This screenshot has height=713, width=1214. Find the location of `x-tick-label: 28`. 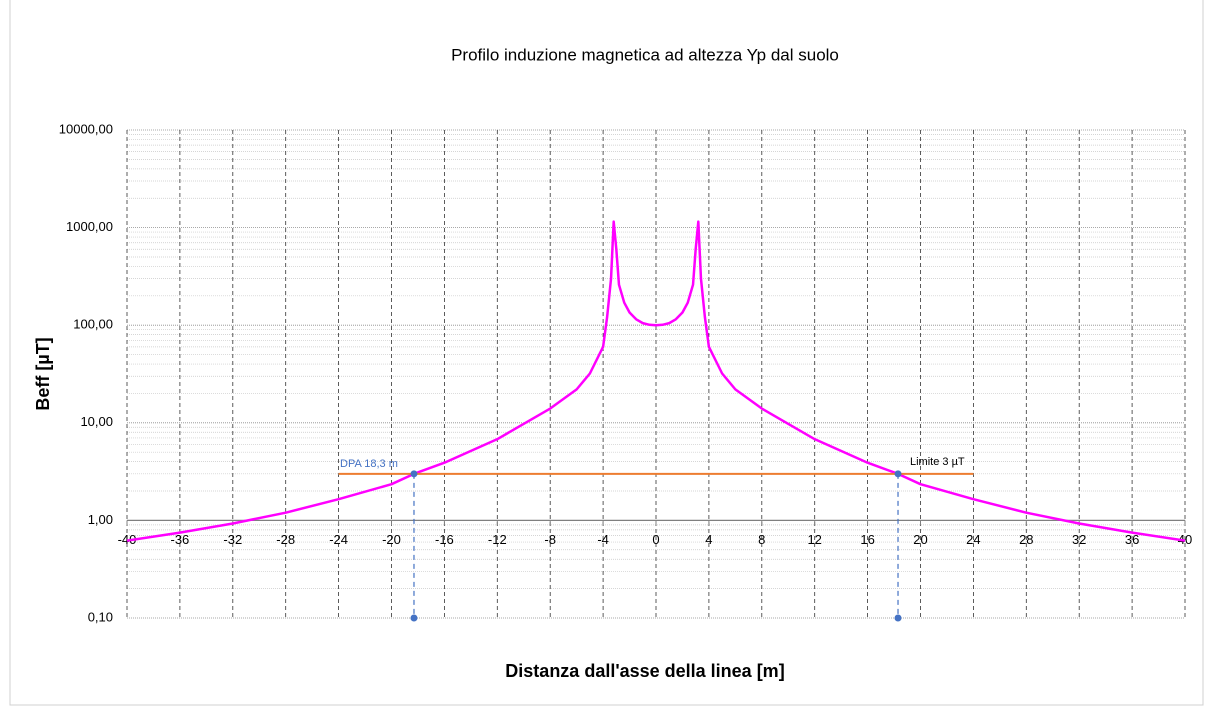

x-tick-label: 28 is located at coordinates (1026, 539).